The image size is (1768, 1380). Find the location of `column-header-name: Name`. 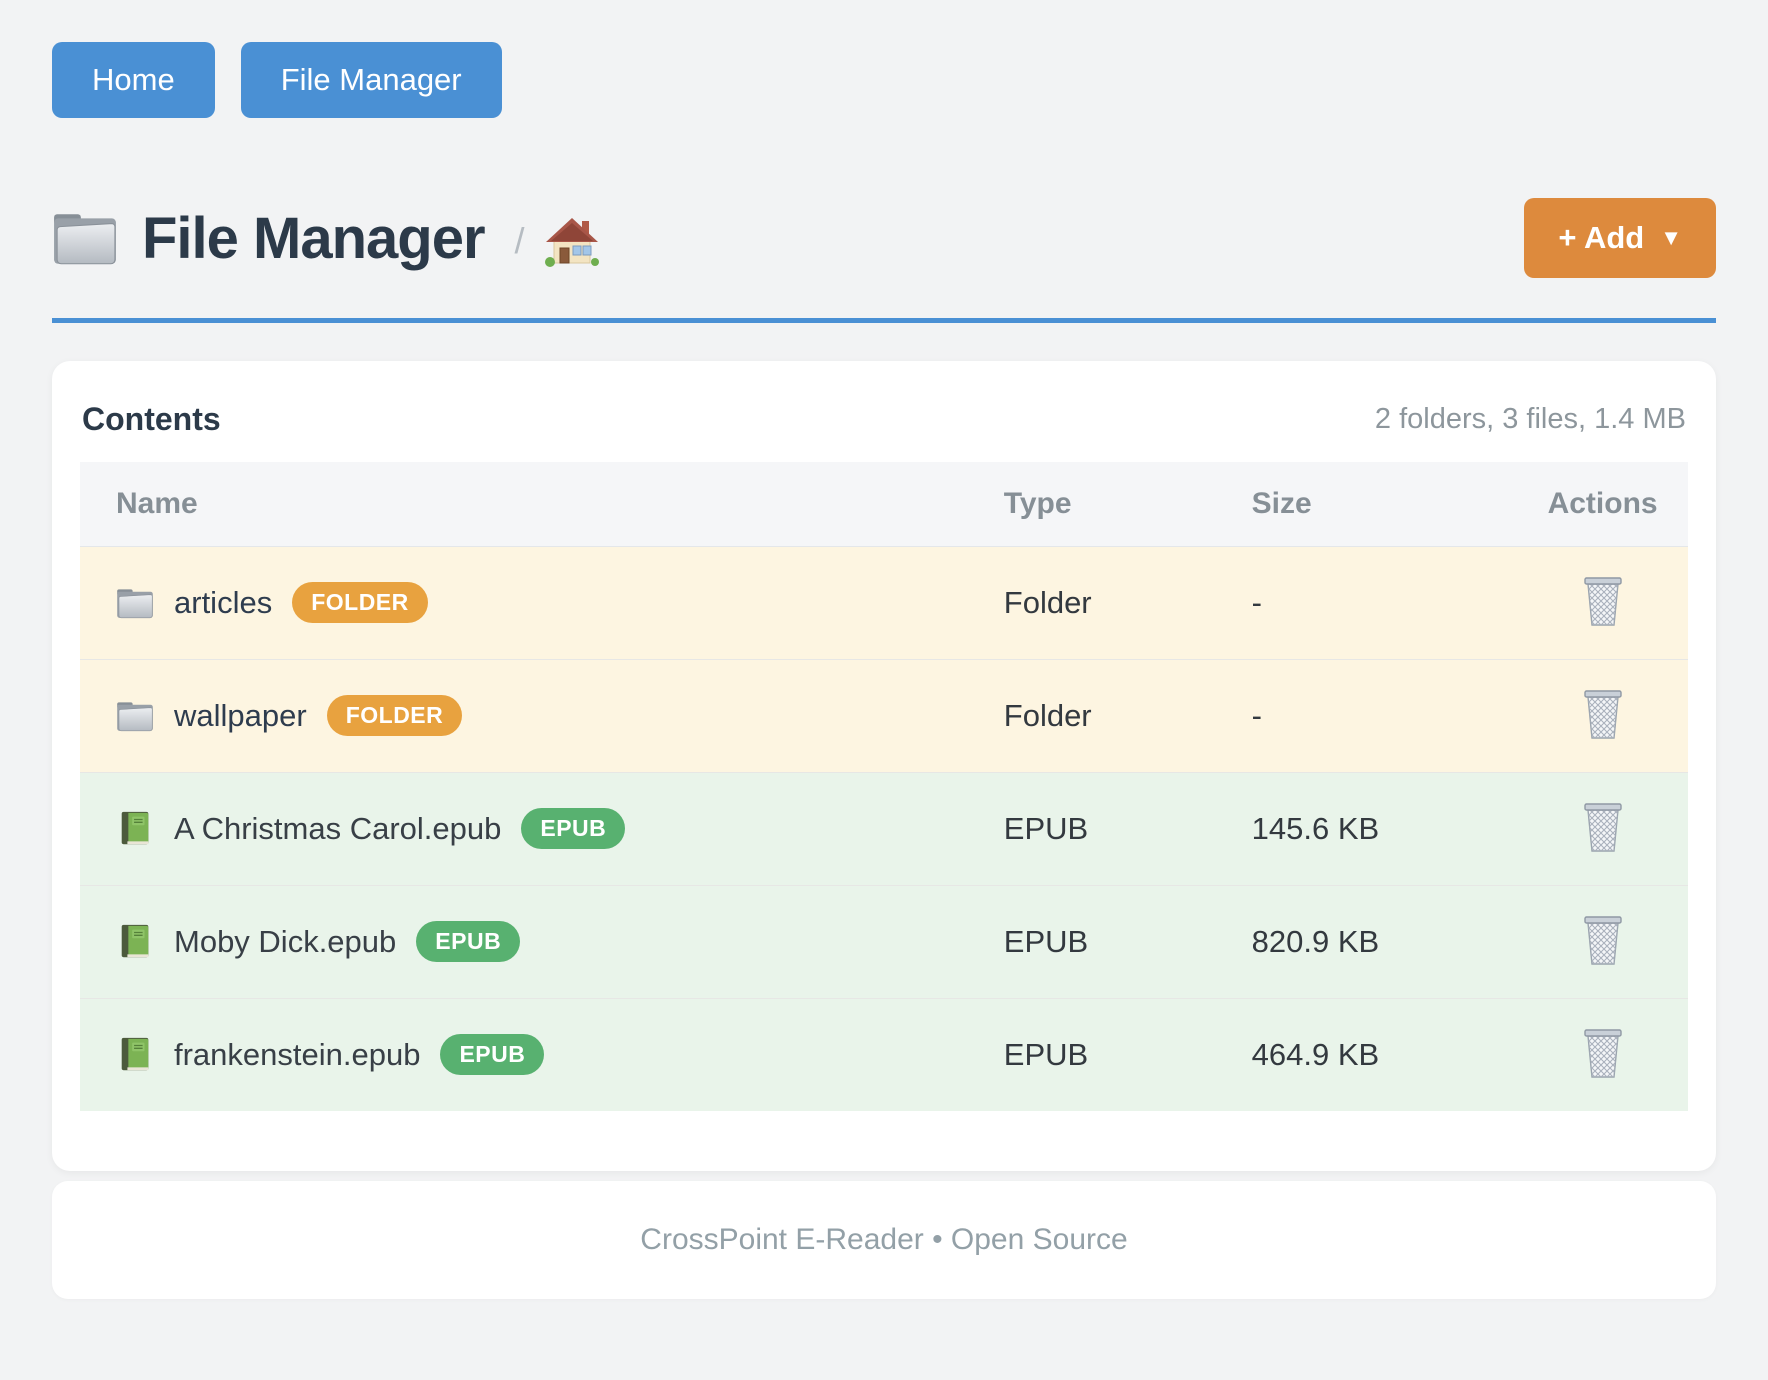

column-header-name: Name is located at coordinates (542, 504).